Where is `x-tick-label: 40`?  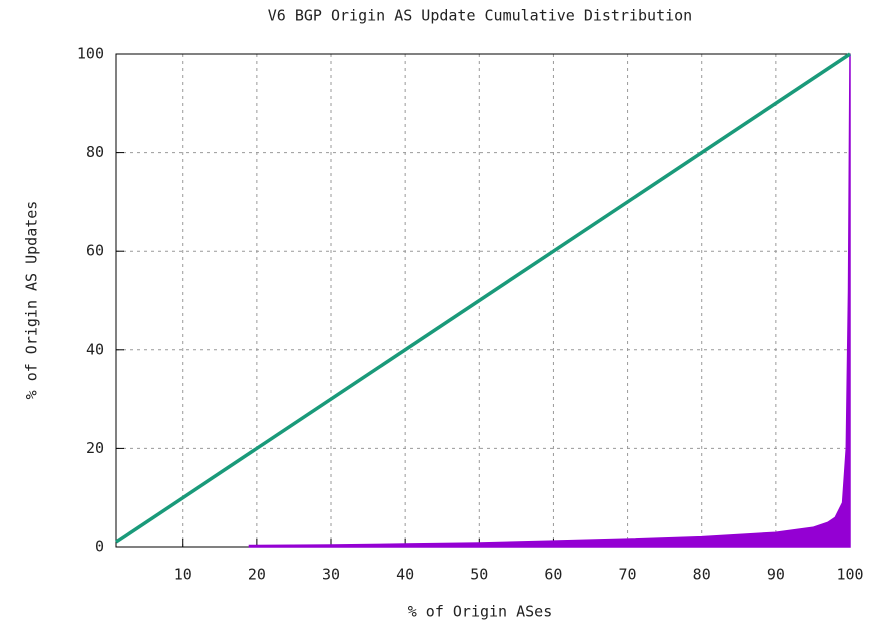
x-tick-label: 40 is located at coordinates (405, 575).